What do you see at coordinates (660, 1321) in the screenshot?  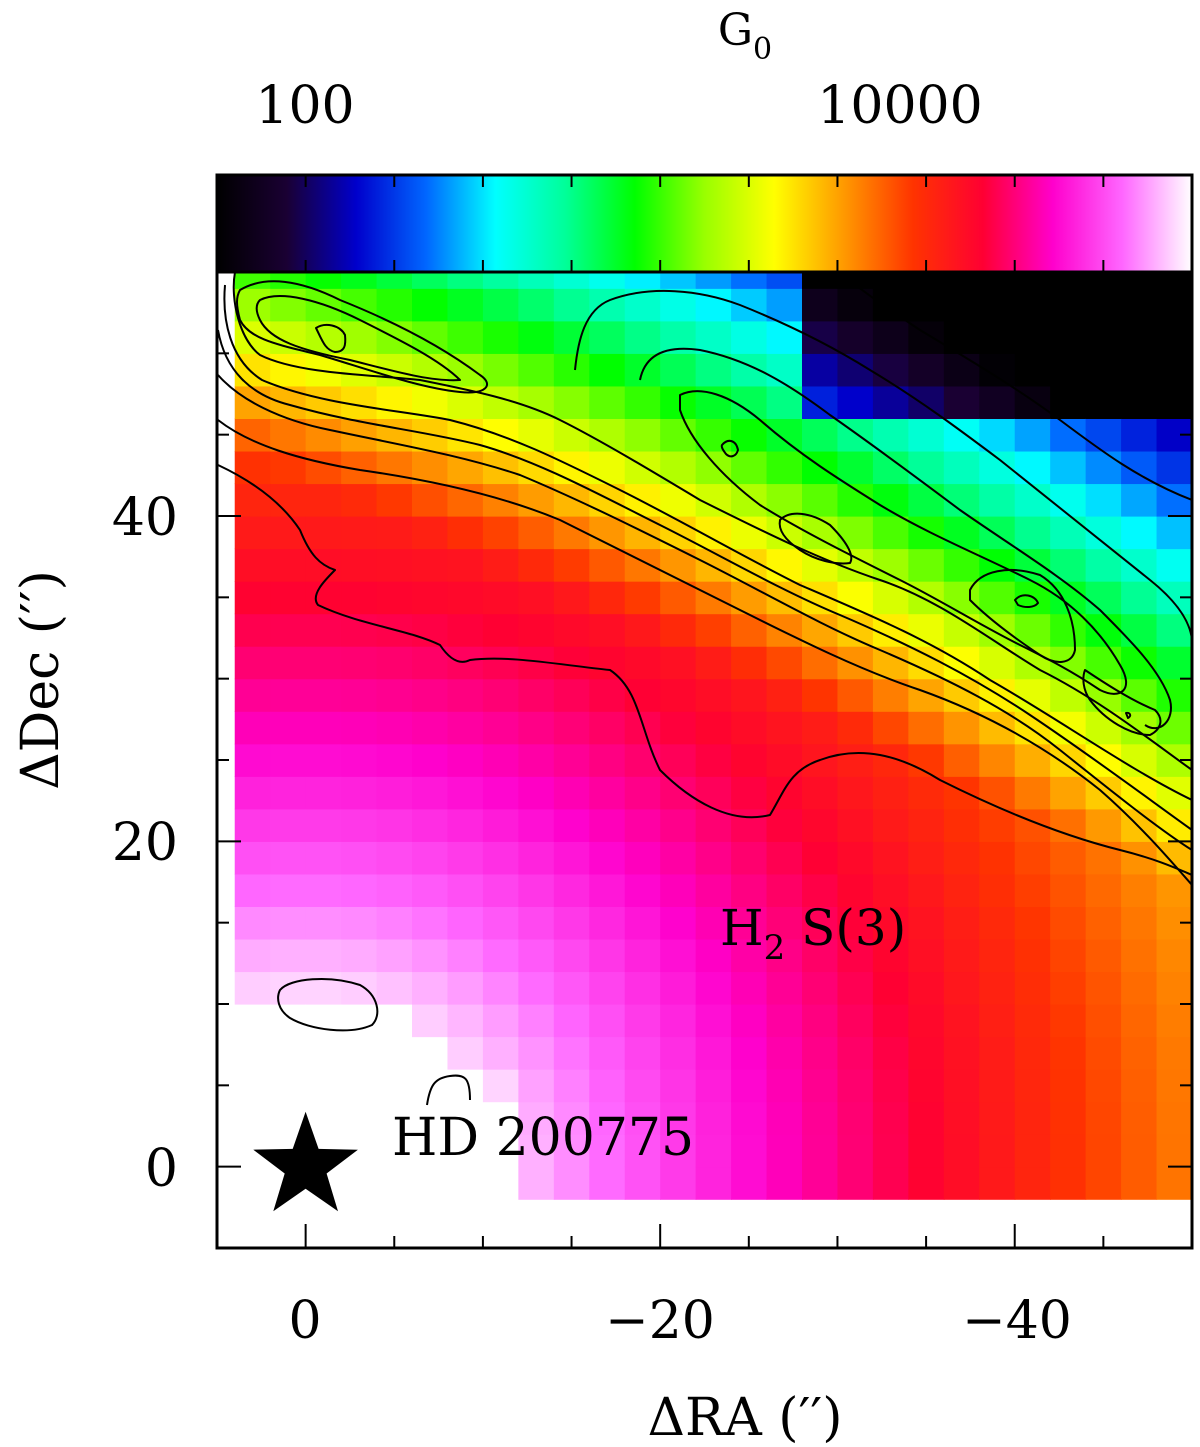 I see `x-tick-label-minus20: −20` at bounding box center [660, 1321].